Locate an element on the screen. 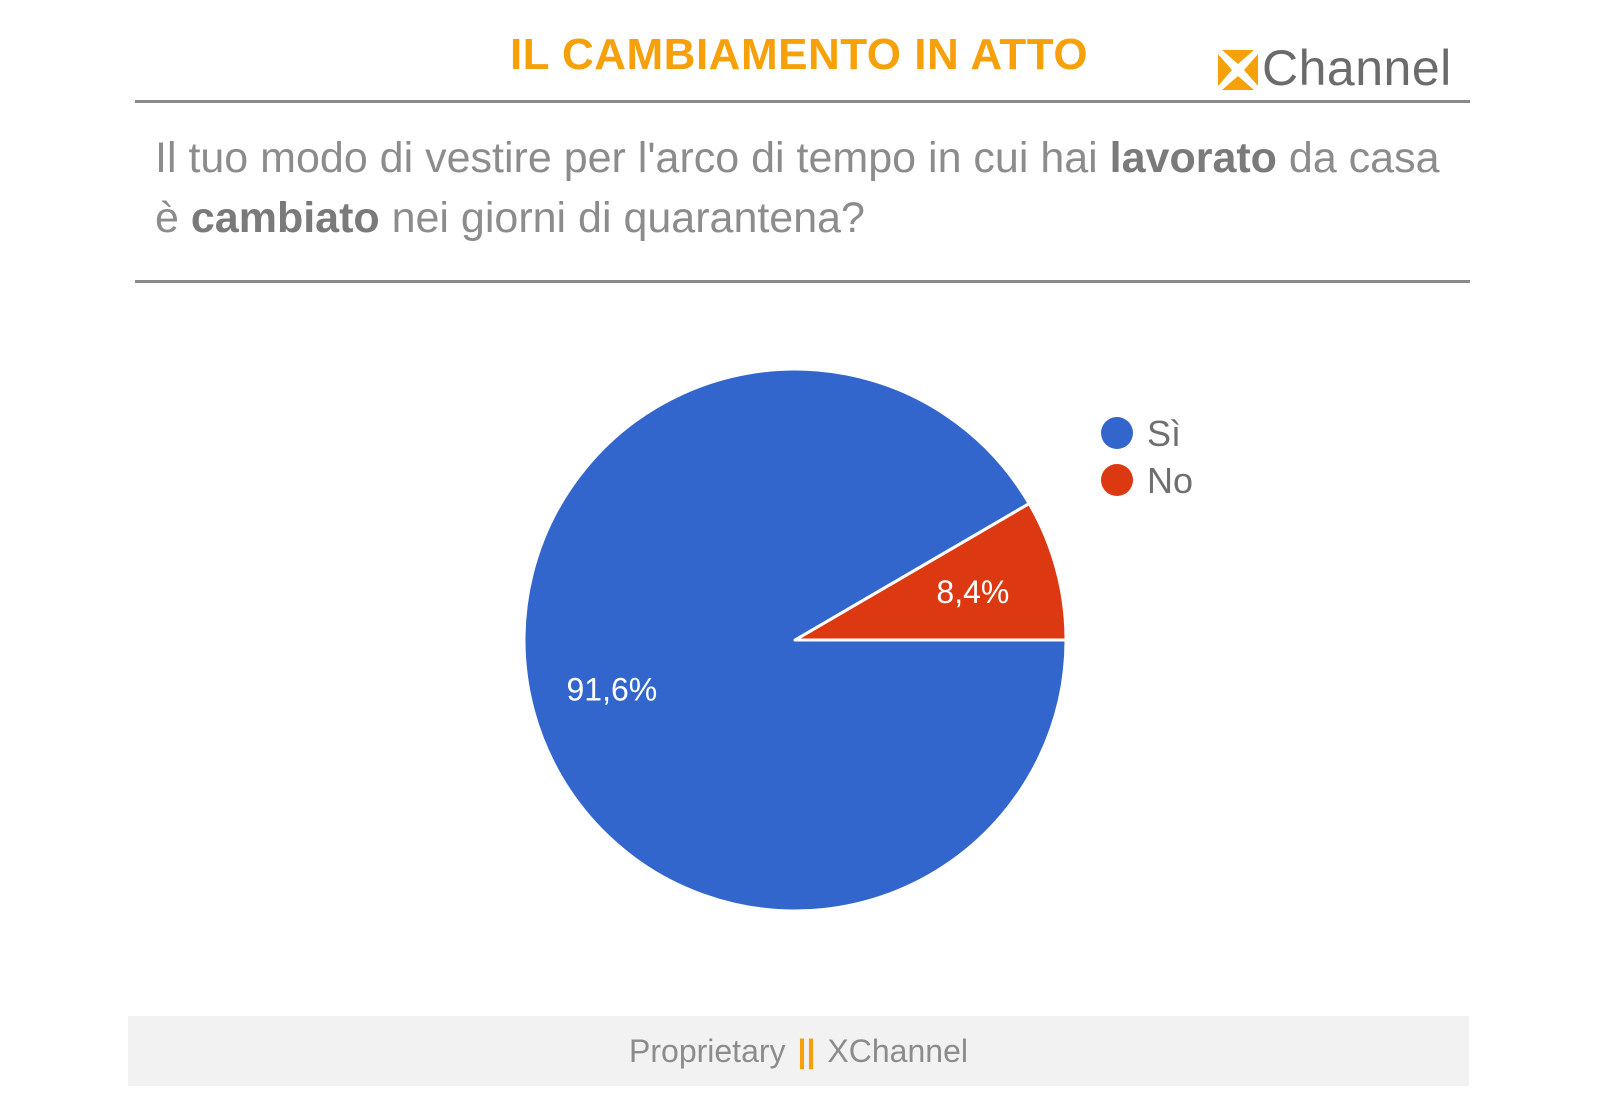  question-bold-1: lavorato is located at coordinates (1193, 158).